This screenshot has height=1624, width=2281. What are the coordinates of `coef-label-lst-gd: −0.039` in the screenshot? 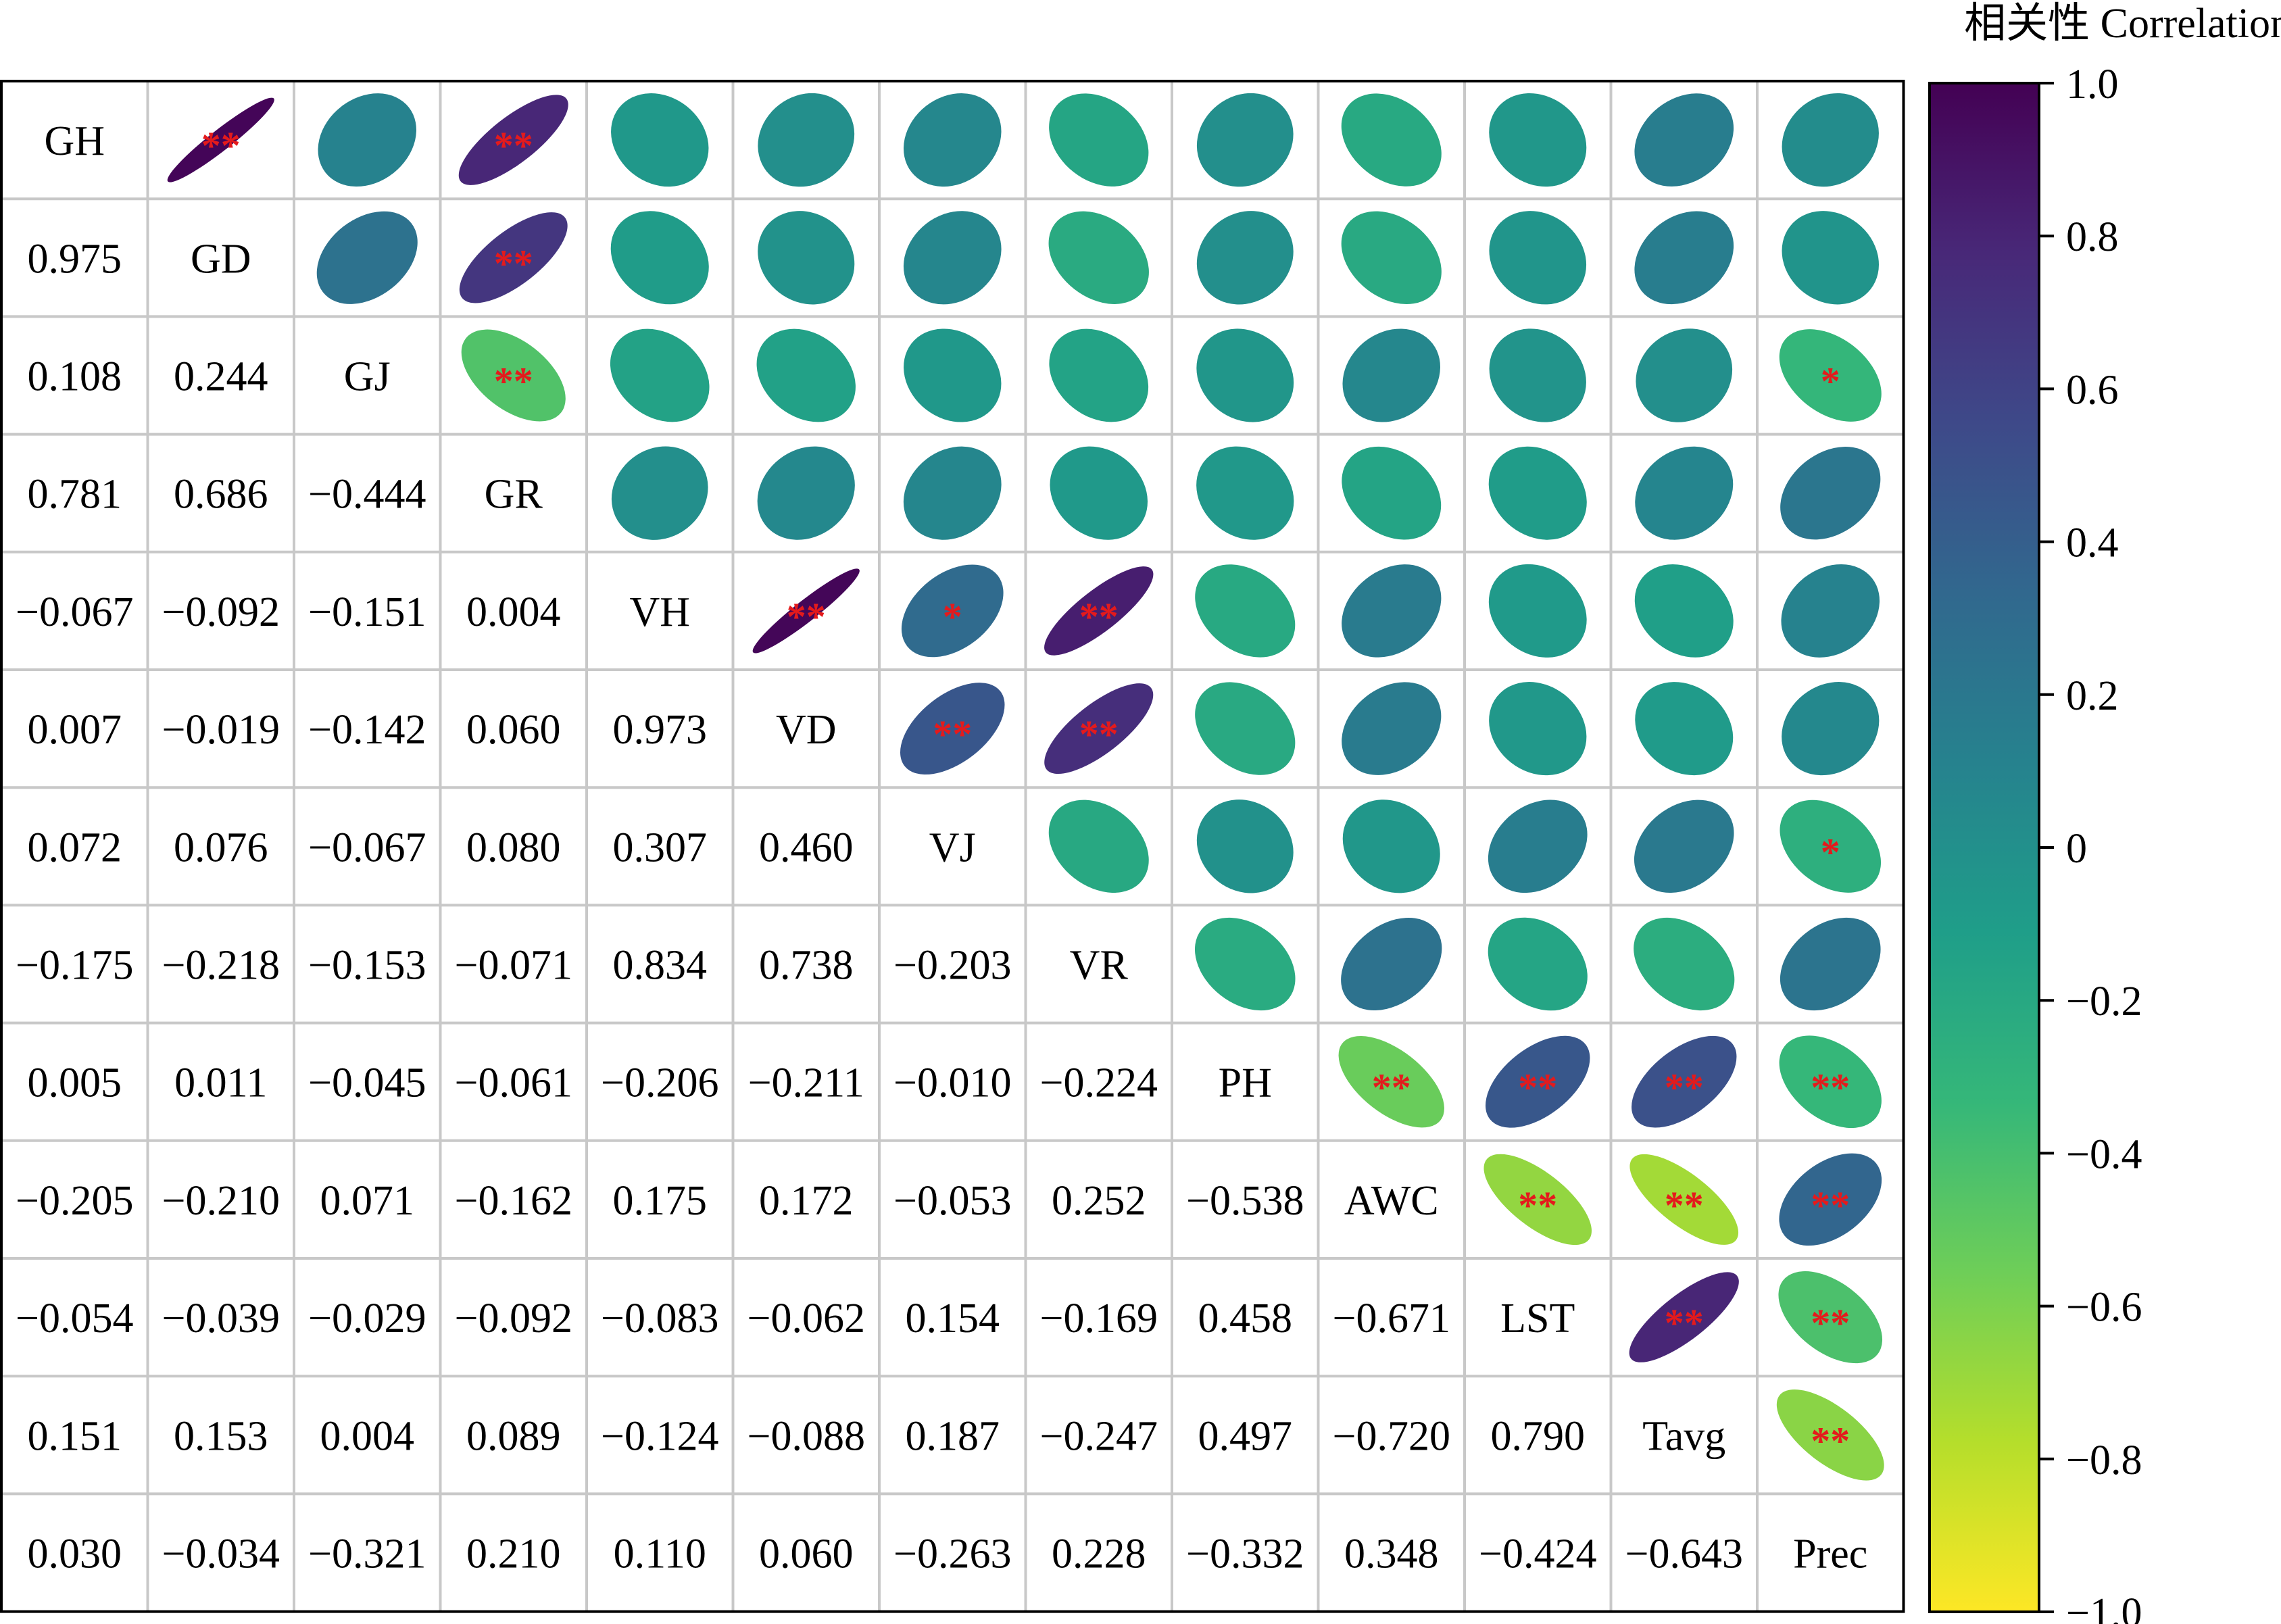 It's located at (221, 1319).